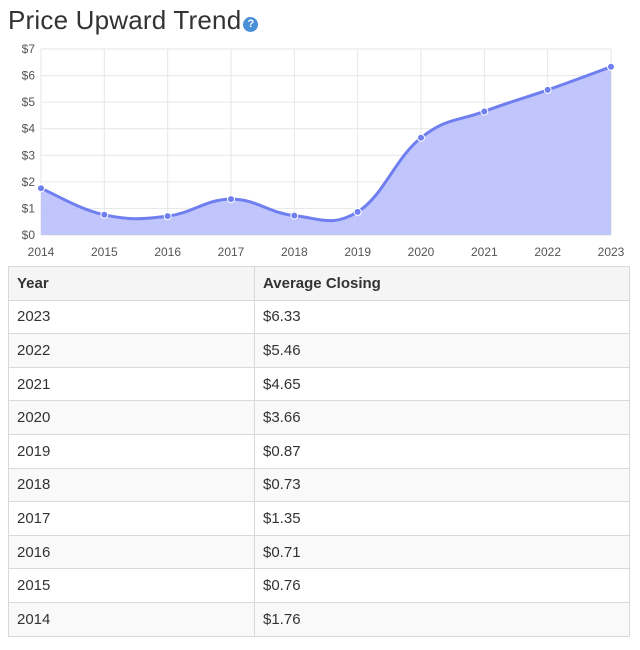  What do you see at coordinates (131, 317) in the screenshot?
I see `year-cell: 2023` at bounding box center [131, 317].